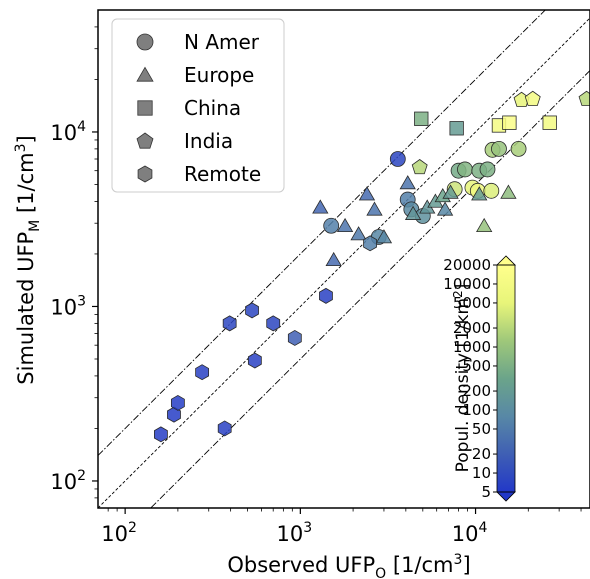  I want to click on y-axis-label: Simulated UFPM [1/cm3], so click(28, 259).